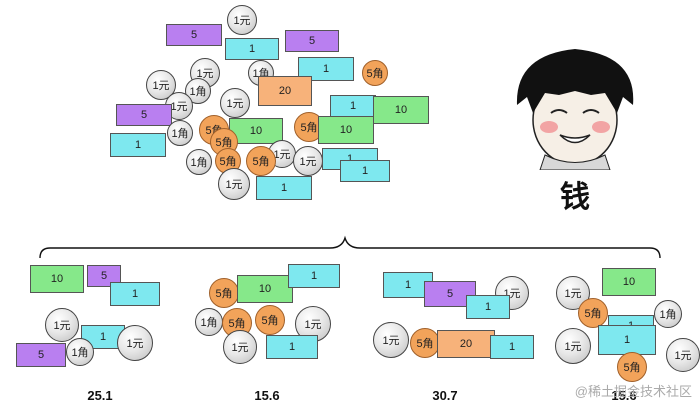 Image resolution: width=700 pixels, height=408 pixels. What do you see at coordinates (627, 340) in the screenshot?
I see `g4-bill-1: 1` at bounding box center [627, 340].